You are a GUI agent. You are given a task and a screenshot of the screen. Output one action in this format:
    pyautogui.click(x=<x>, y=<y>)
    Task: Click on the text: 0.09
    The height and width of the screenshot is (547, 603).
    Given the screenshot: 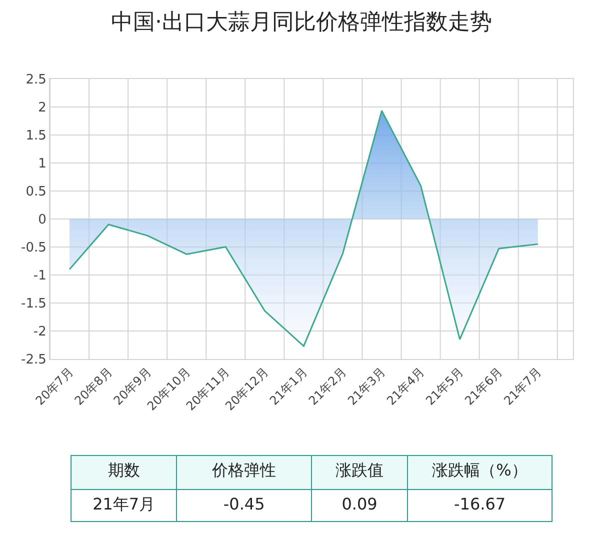 What is the action you would take?
    pyautogui.click(x=360, y=504)
    